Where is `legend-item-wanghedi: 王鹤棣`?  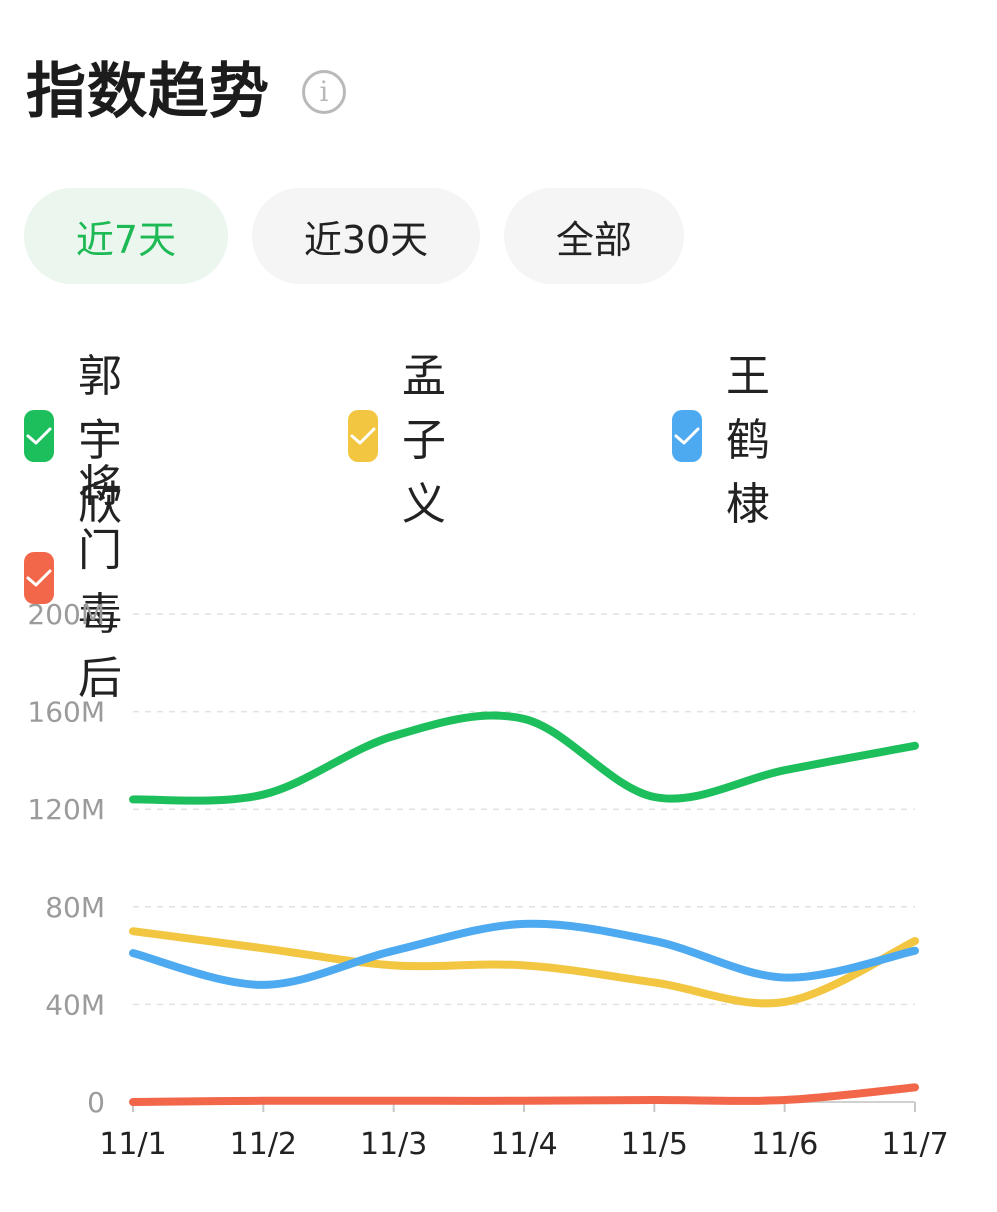
legend-item-wanghedi: 王鹤棣 is located at coordinates (732, 436).